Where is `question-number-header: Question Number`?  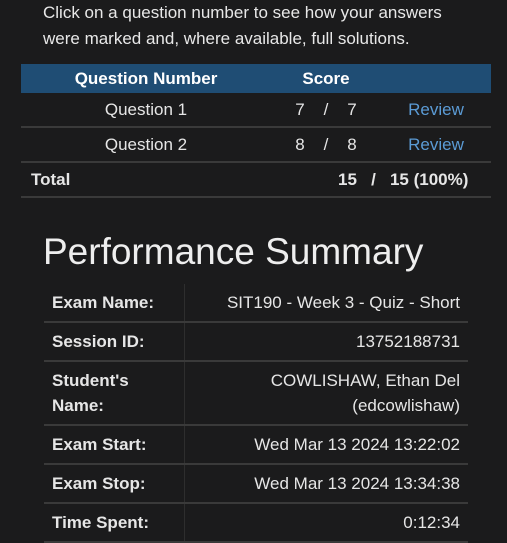
question-number-header: Question Number is located at coordinates (146, 78).